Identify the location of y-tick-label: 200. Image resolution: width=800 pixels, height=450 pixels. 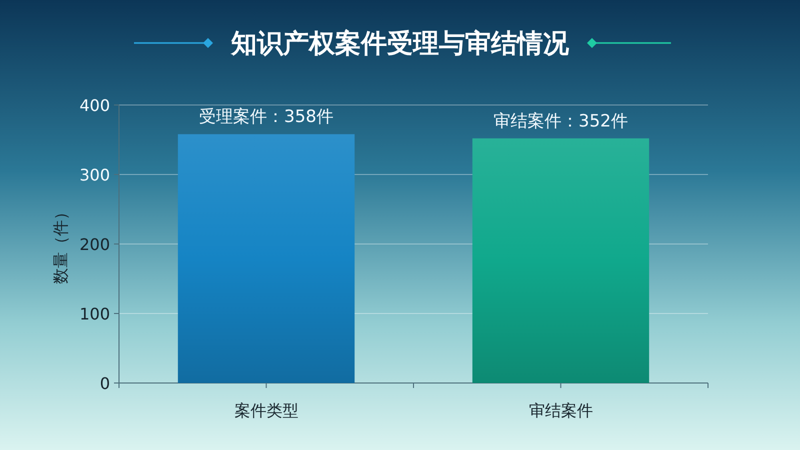
(94, 244).